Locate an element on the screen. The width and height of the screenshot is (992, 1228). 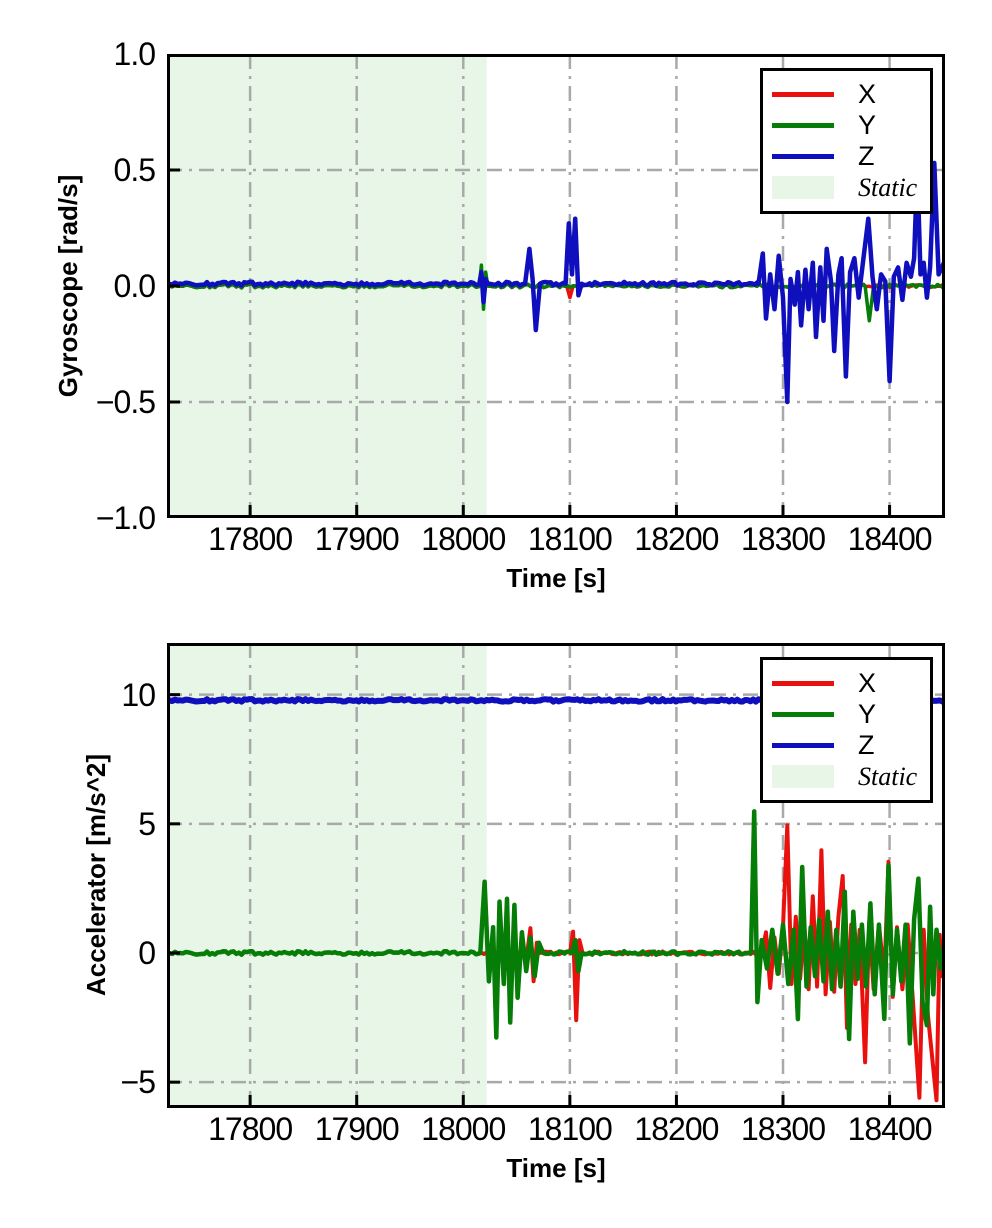
gyroscope-x-axis-label: Time [s] is located at coordinates (556, 578).